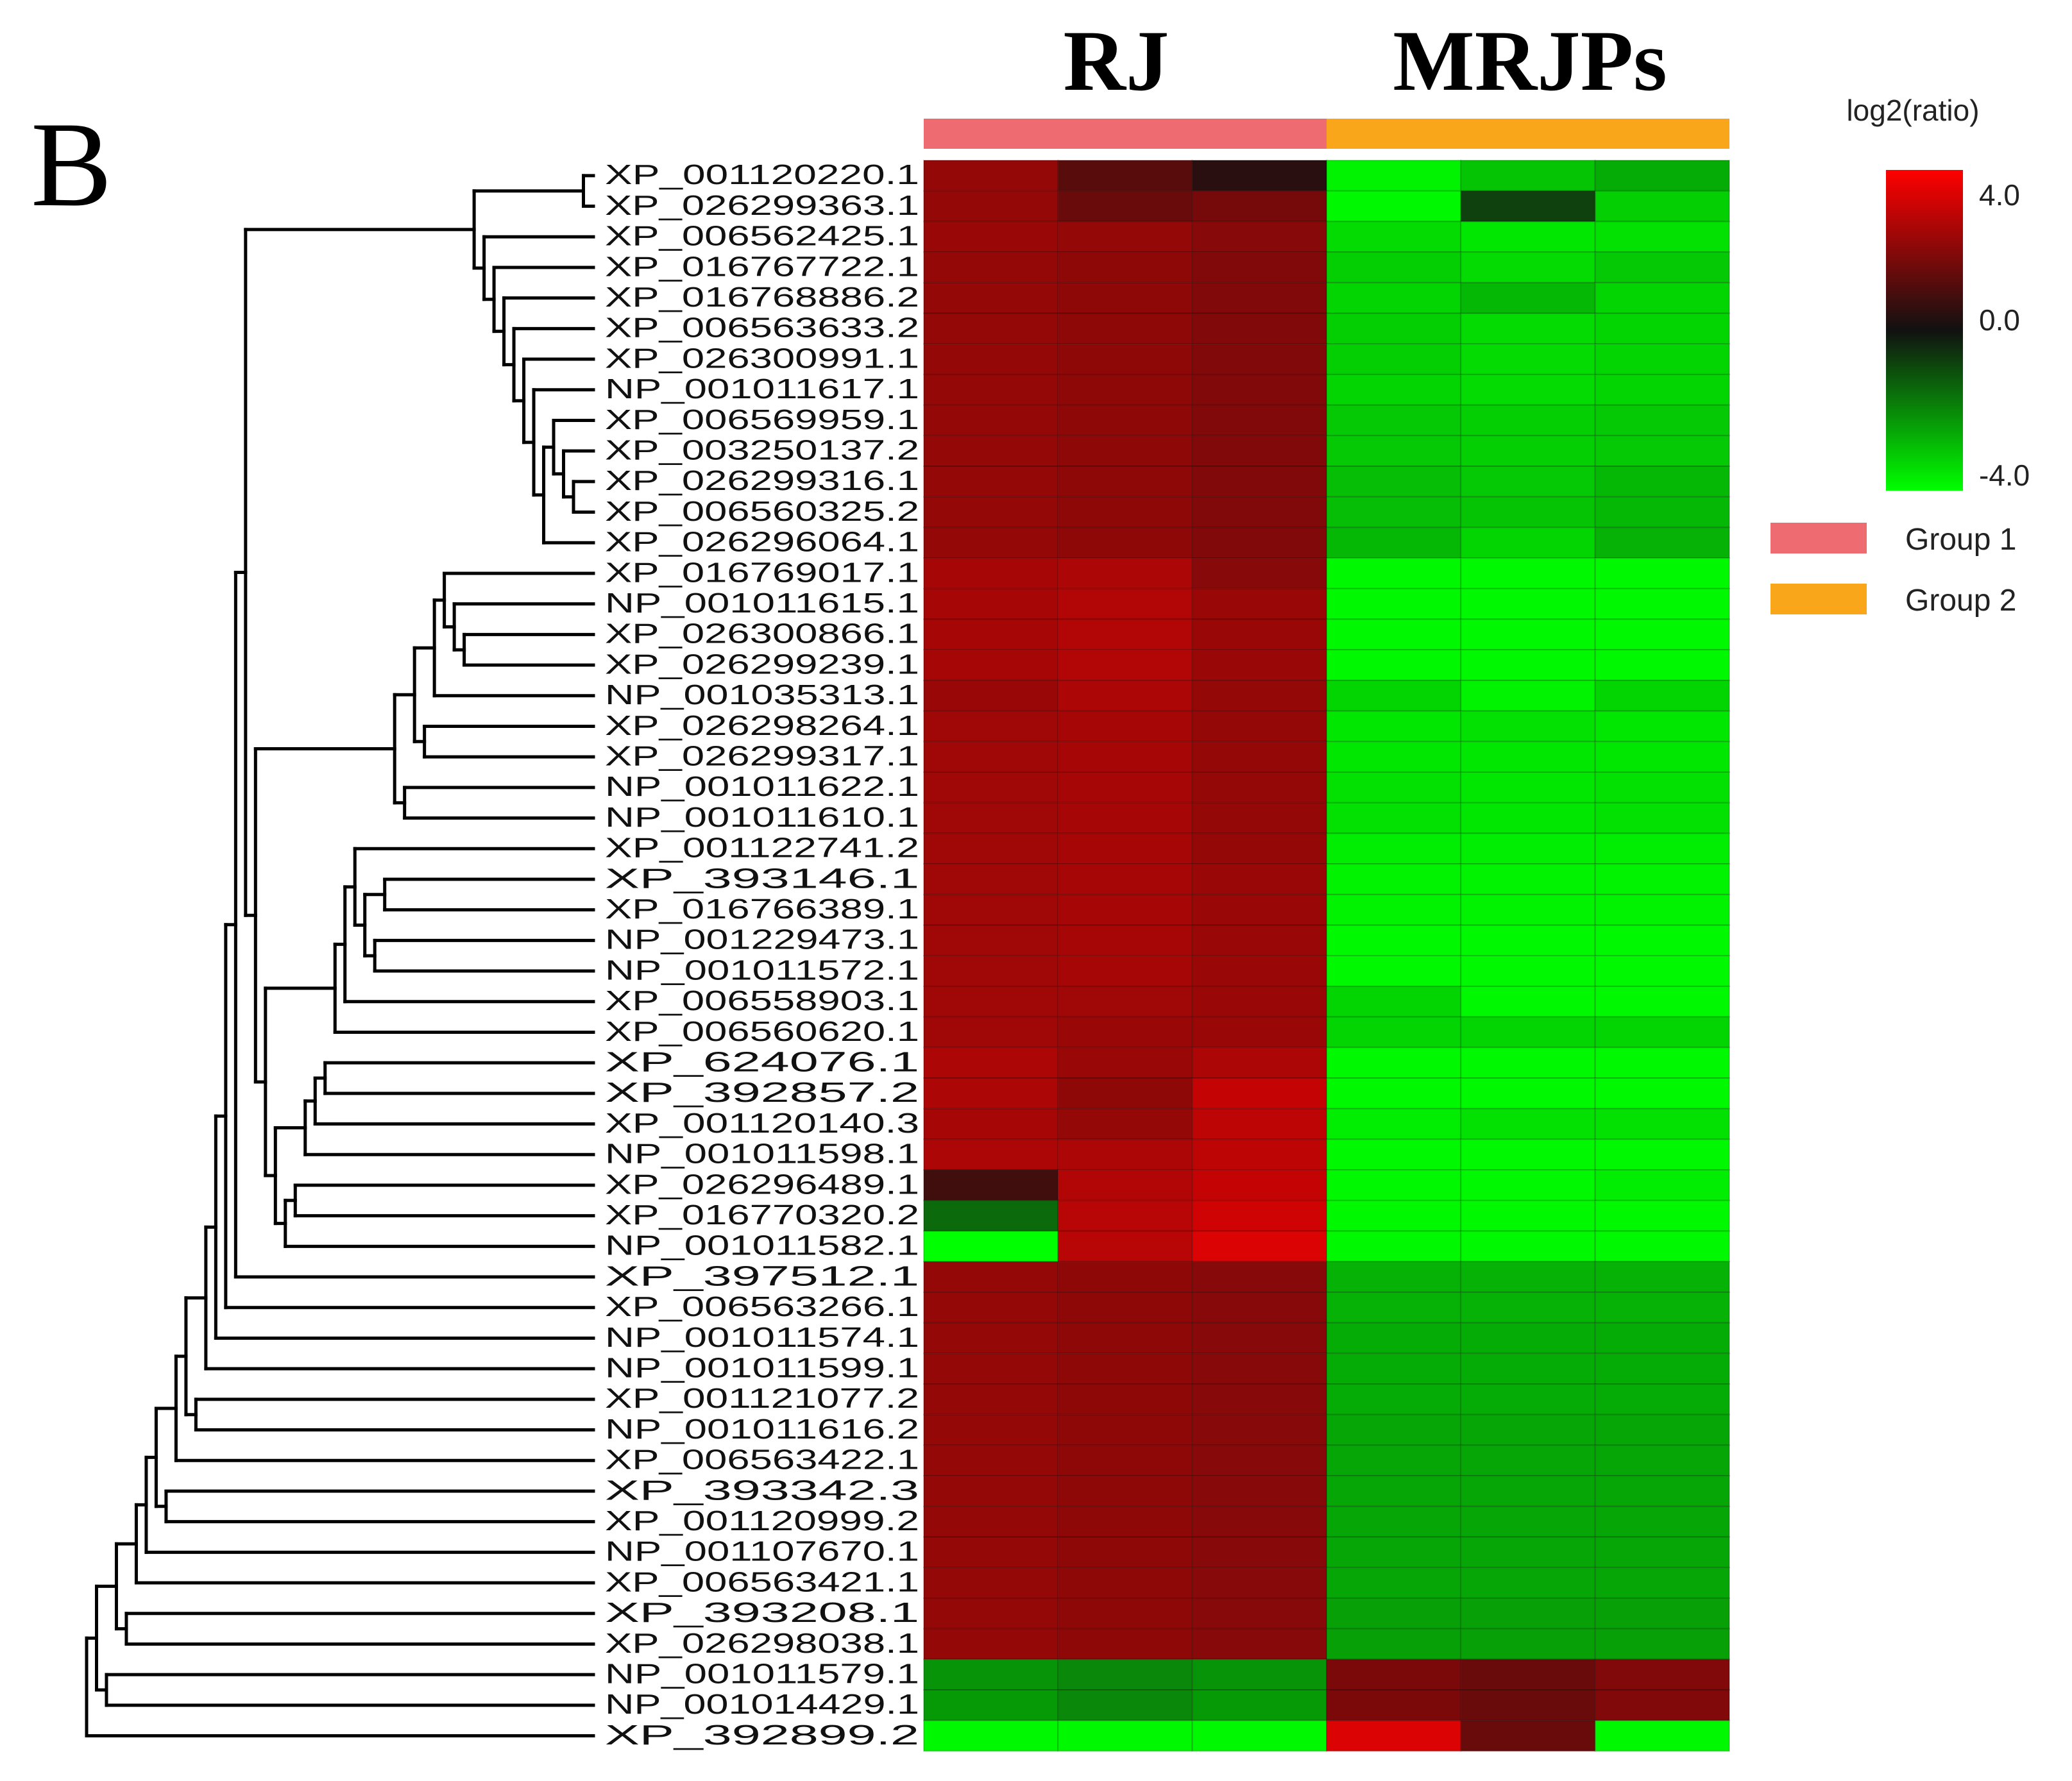  What do you see at coordinates (762, 1582) in the screenshot?
I see `row-label: XP_006563421.1` at bounding box center [762, 1582].